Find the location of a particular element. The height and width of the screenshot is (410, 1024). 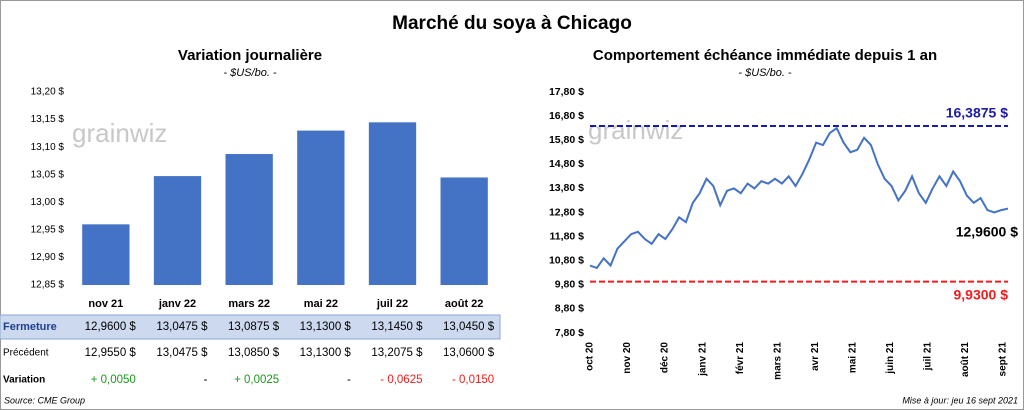

y-tick-label: 14,80 $ is located at coordinates (566, 164).